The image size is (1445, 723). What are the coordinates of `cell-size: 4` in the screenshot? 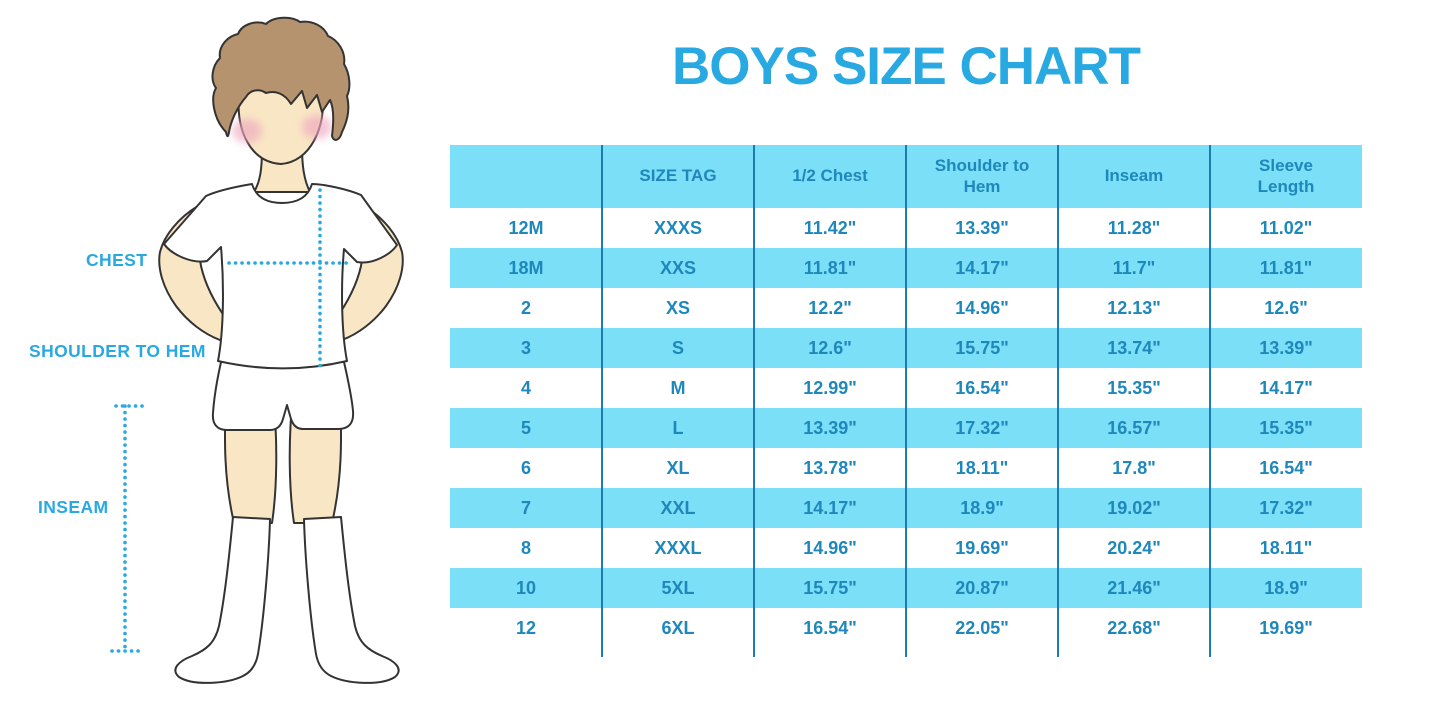 It's located at (525, 387).